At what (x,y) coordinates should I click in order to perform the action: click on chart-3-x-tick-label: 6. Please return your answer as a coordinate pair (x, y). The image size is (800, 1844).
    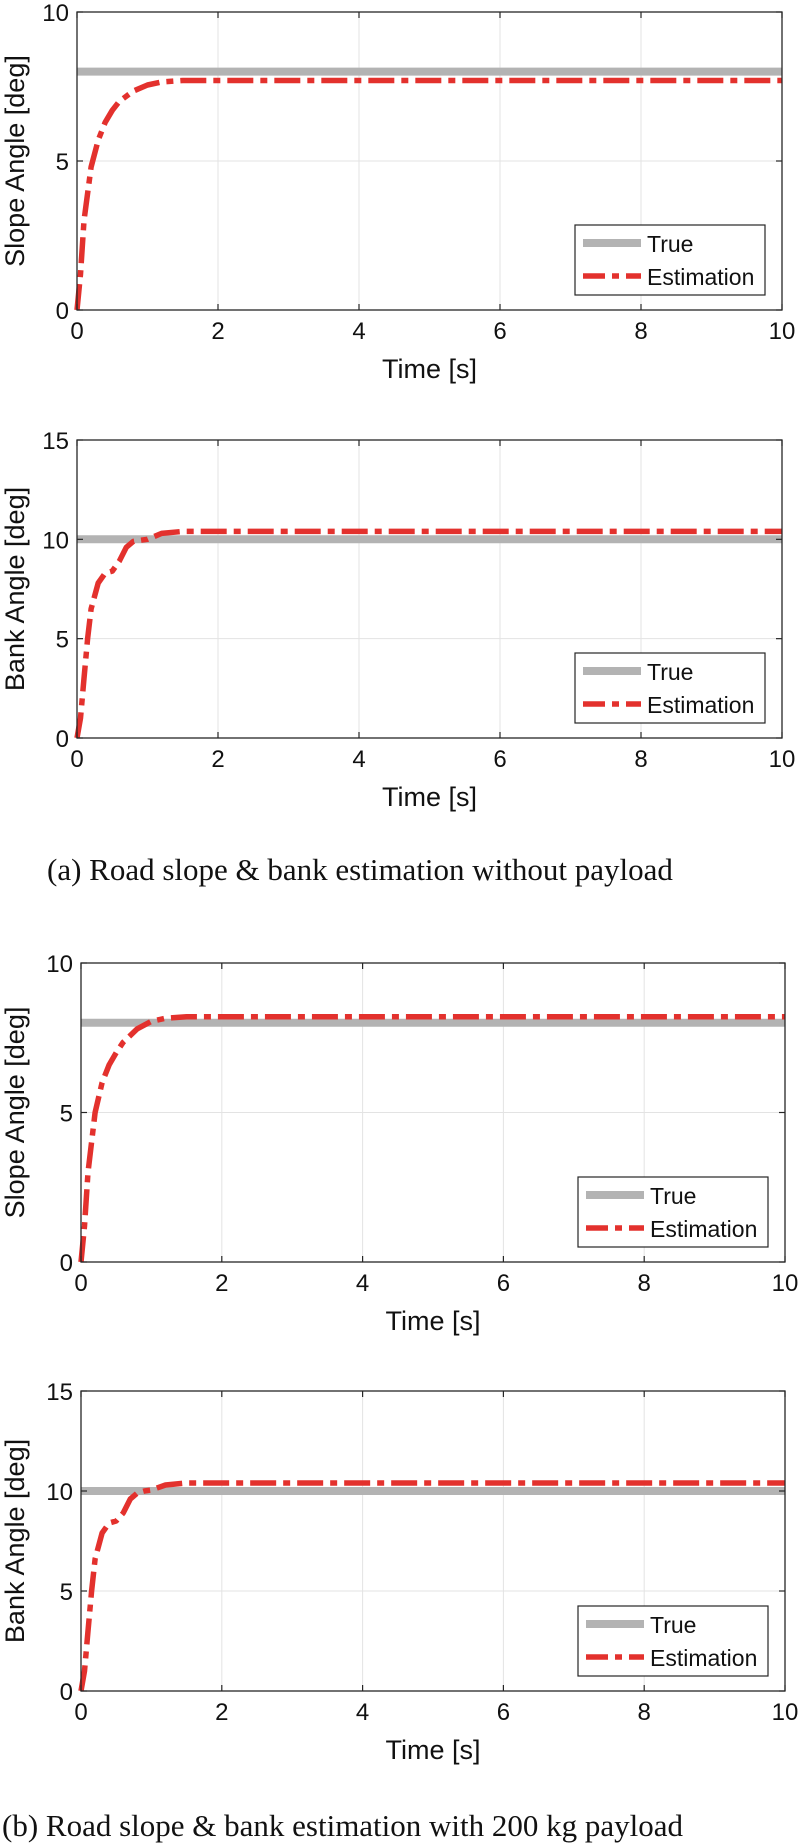
    Looking at the image, I should click on (503, 1283).